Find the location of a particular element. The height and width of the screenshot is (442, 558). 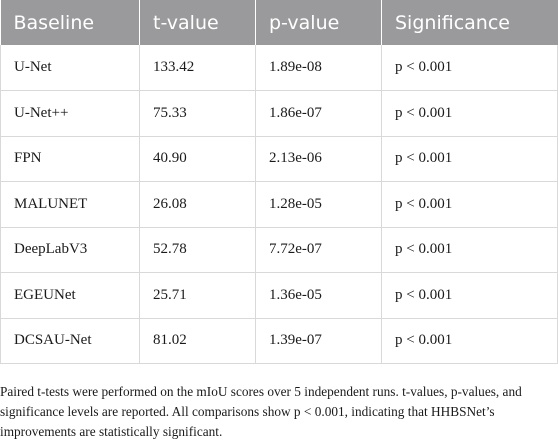

table-row: DeepLabV3 52.78 7.72e-07 p < 0.001 is located at coordinates (279, 250).